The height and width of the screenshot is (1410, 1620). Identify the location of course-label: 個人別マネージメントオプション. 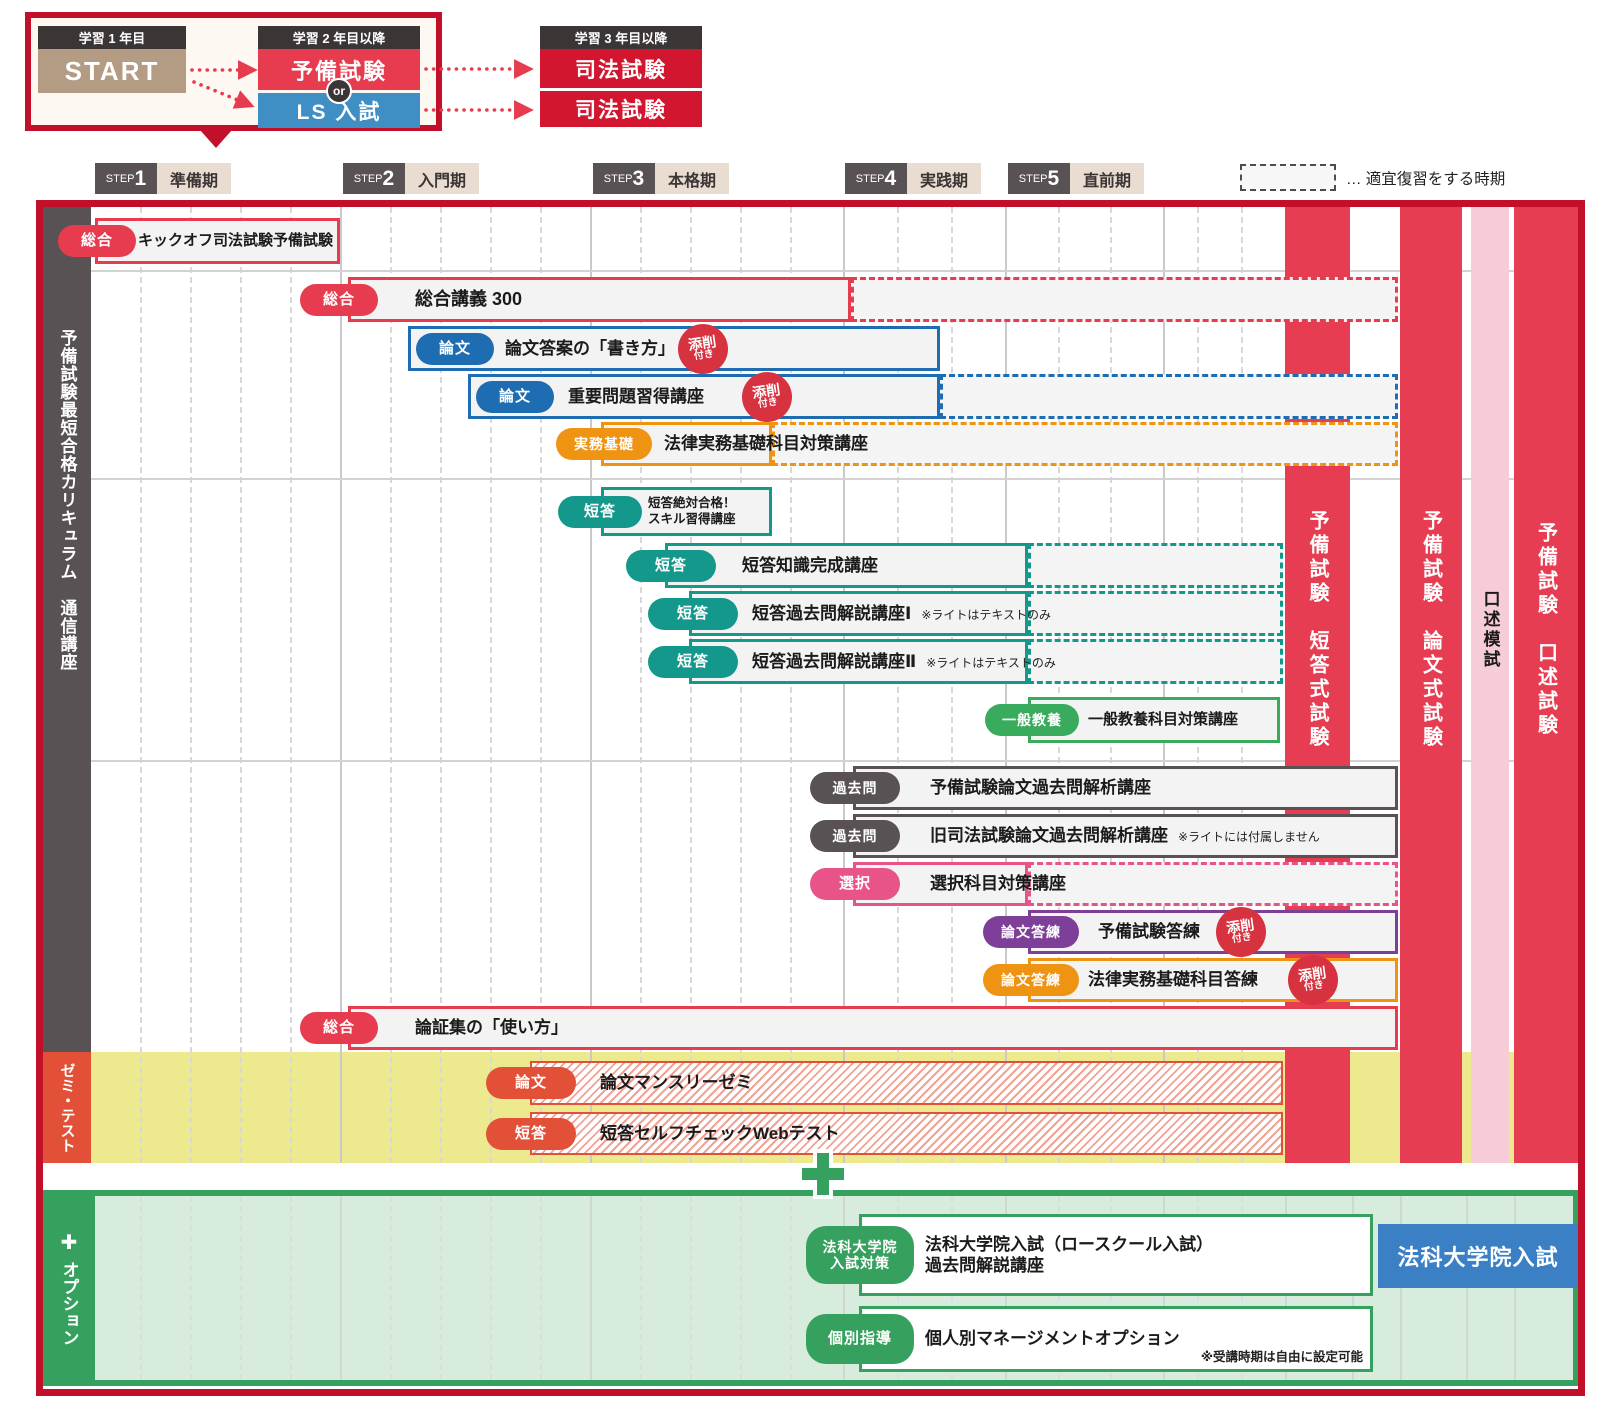
(1052, 1339).